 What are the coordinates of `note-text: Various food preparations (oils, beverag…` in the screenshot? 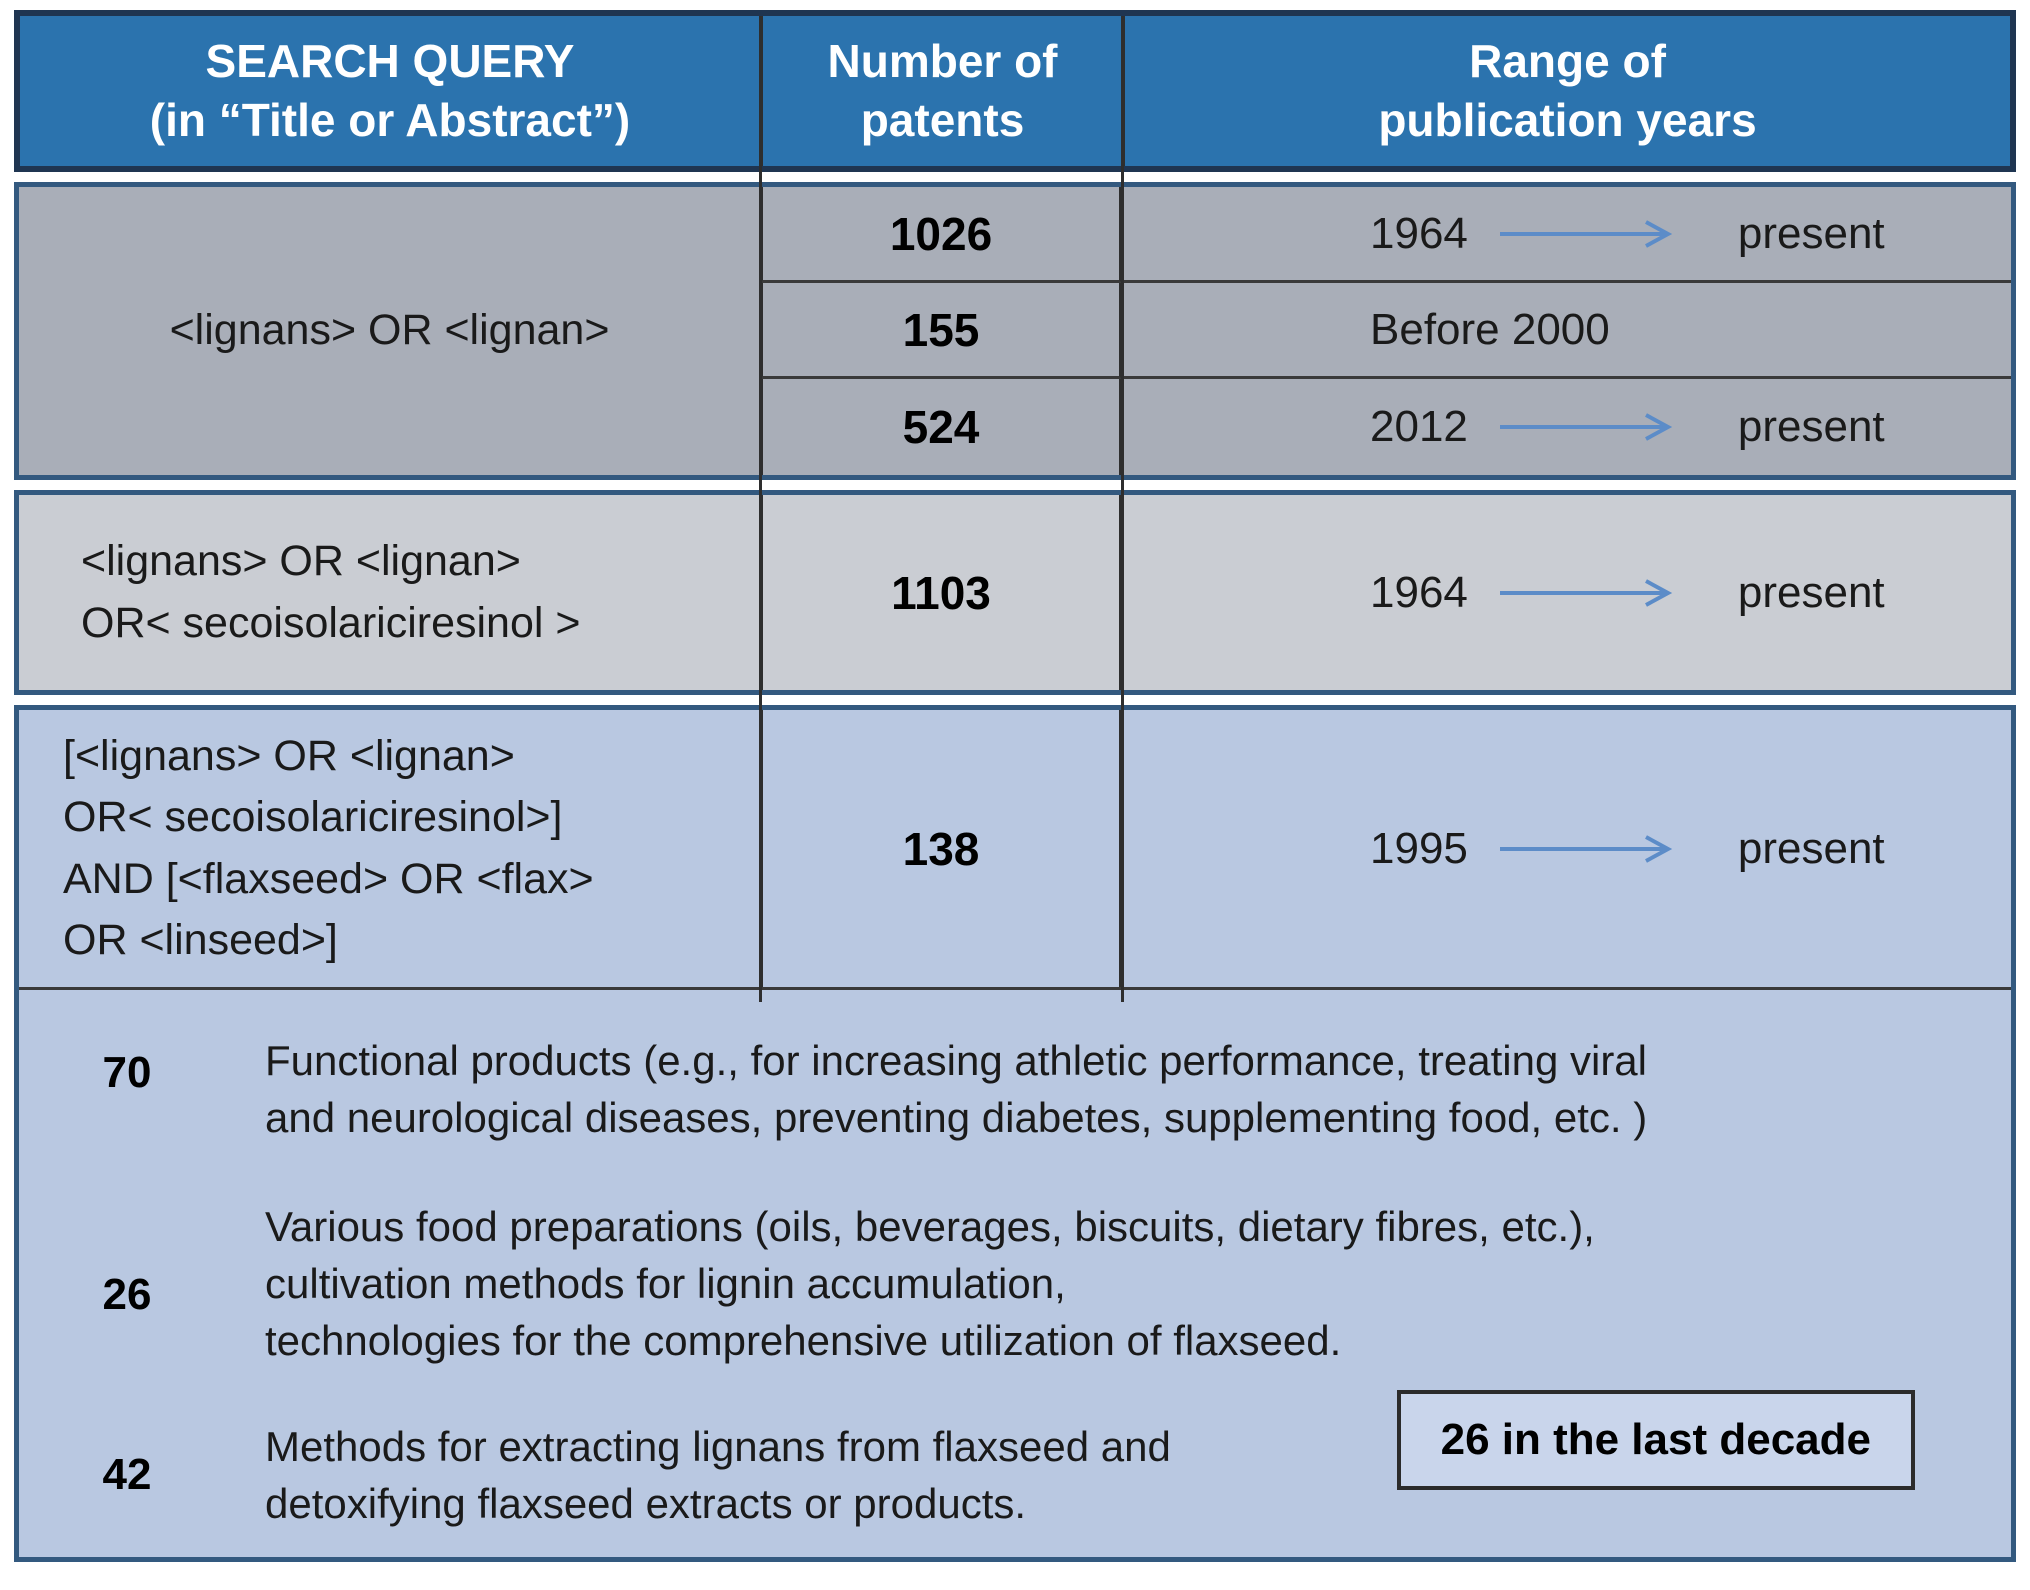 It's located at (930, 1284).